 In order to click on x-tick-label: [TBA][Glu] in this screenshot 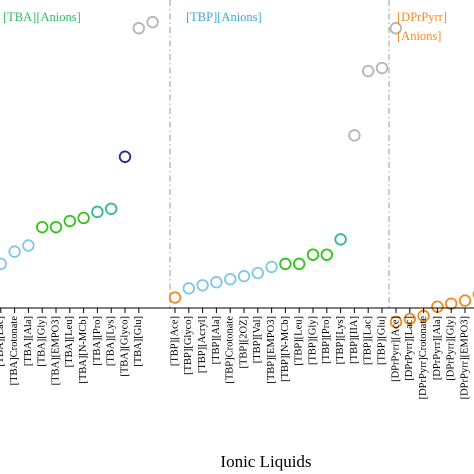, I will do `click(138, 341)`.